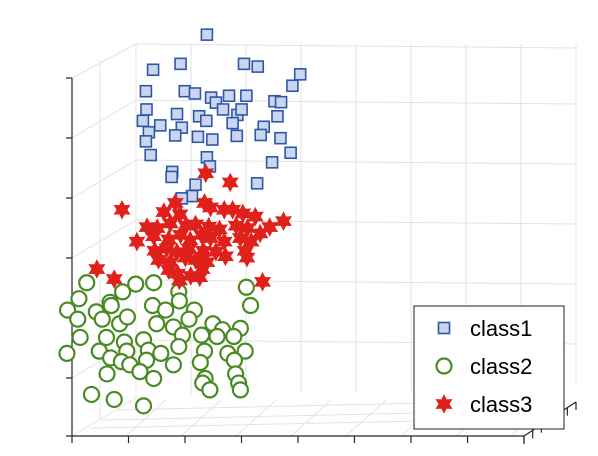  I want to click on legend-label-class1: class1, so click(501, 328).